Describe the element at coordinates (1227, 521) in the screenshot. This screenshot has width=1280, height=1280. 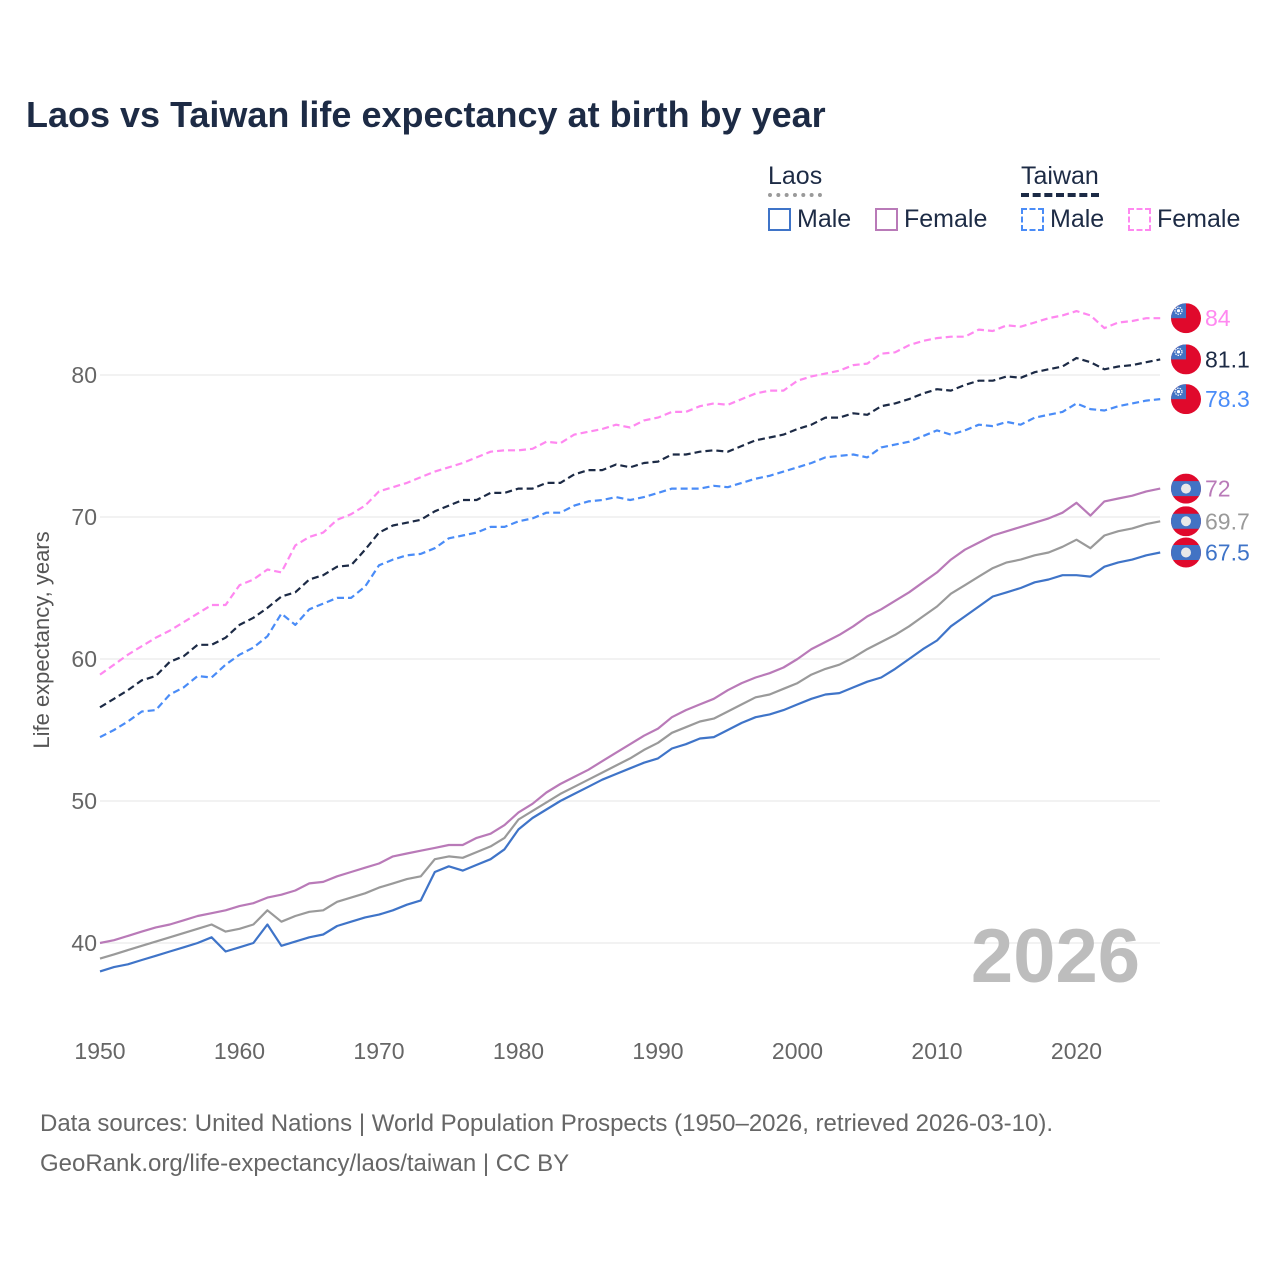
I see `end-value-label: 69.7` at that location.